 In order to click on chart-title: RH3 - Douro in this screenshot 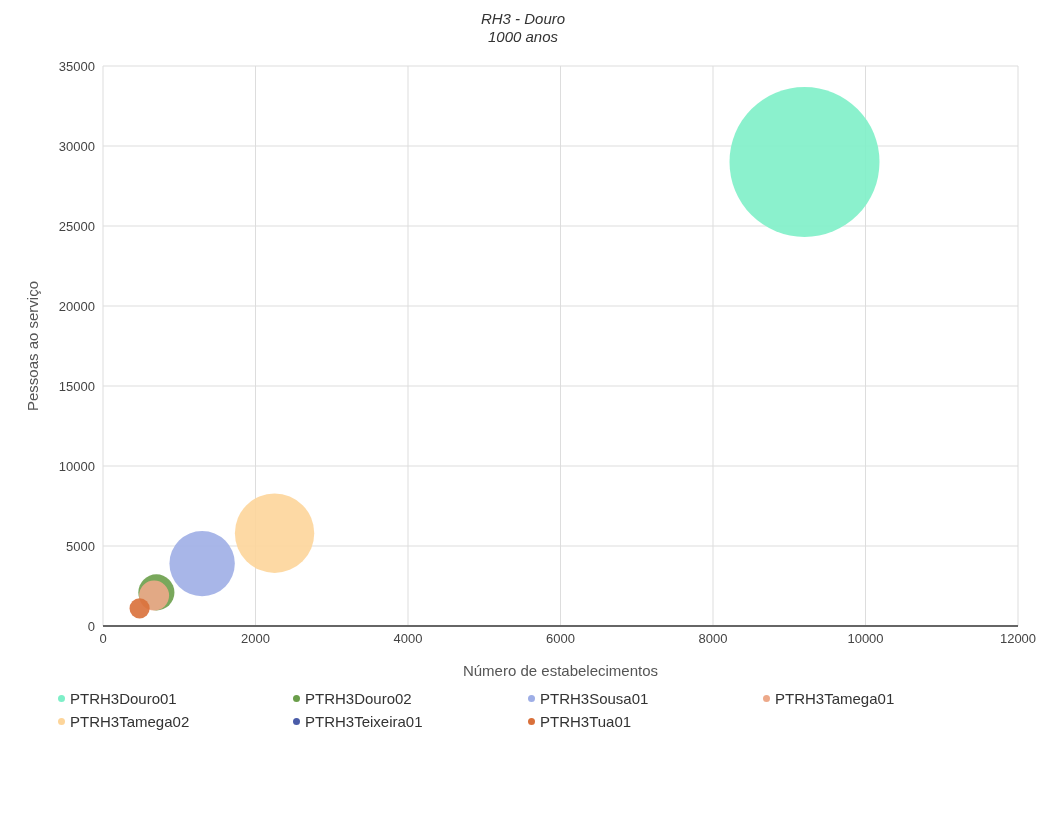, I will do `click(523, 19)`.